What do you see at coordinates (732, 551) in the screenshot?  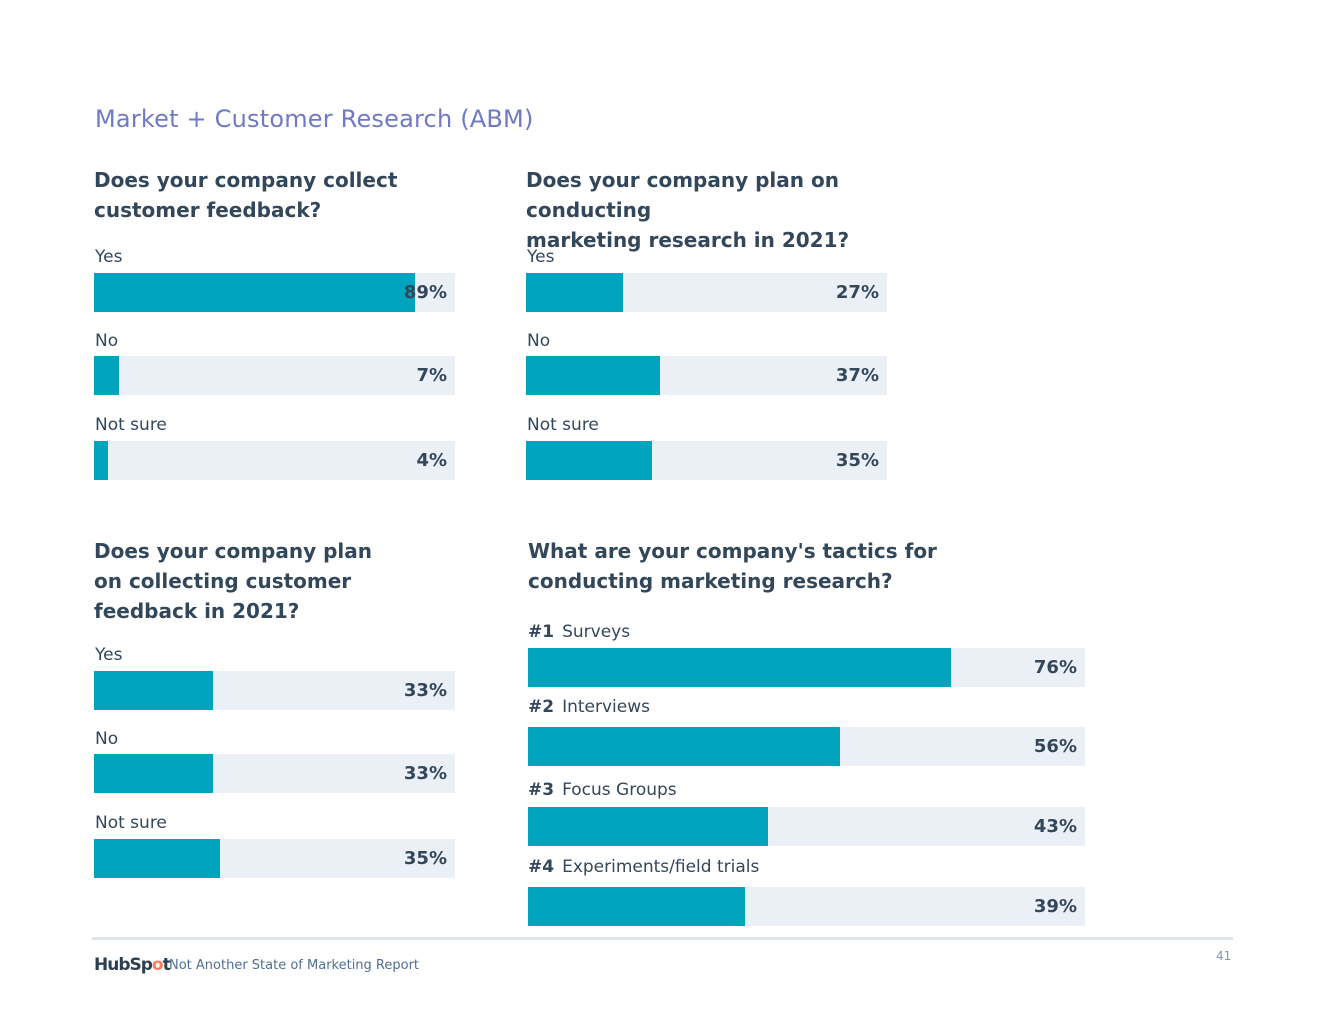 I see `chart-title-line: What are your company's tactics for` at bounding box center [732, 551].